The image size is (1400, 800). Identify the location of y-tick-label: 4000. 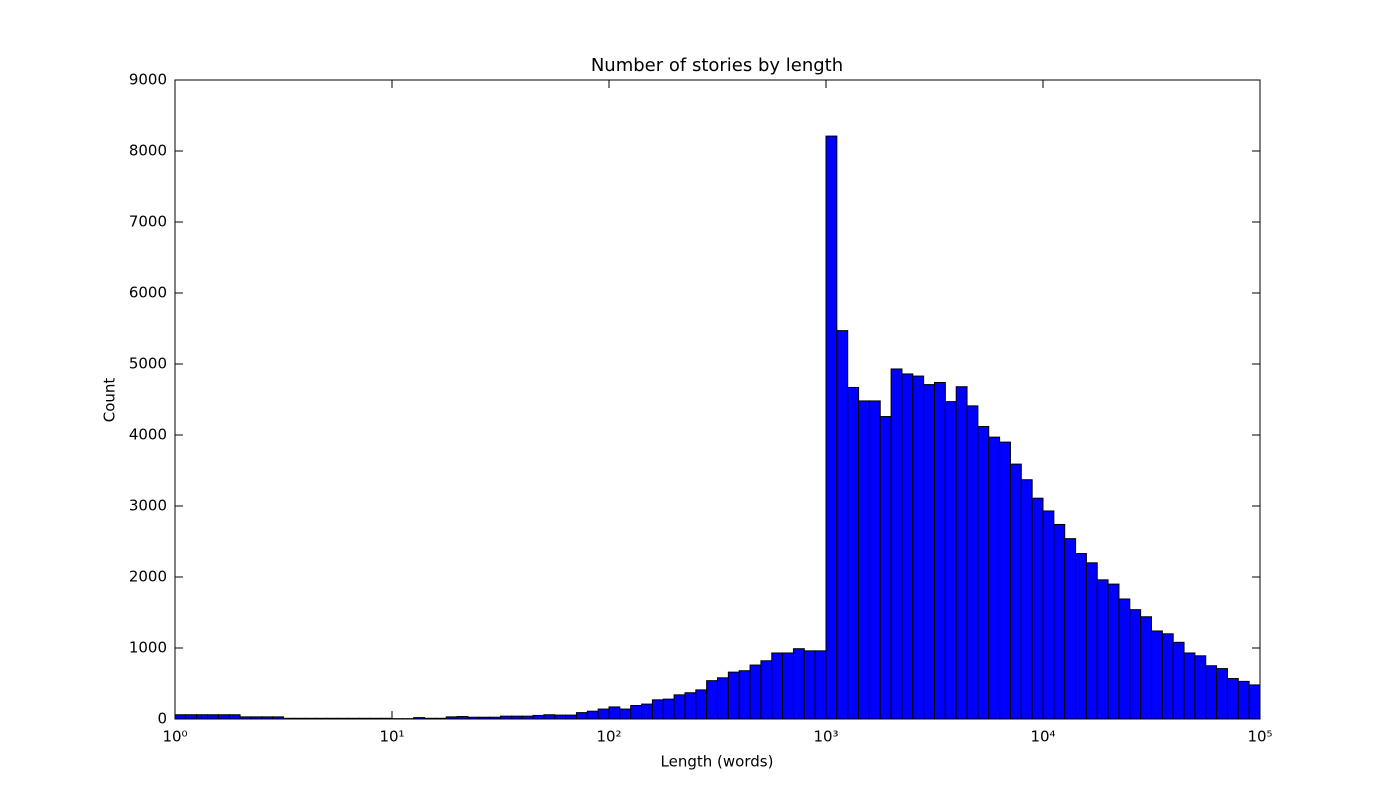
(148, 435).